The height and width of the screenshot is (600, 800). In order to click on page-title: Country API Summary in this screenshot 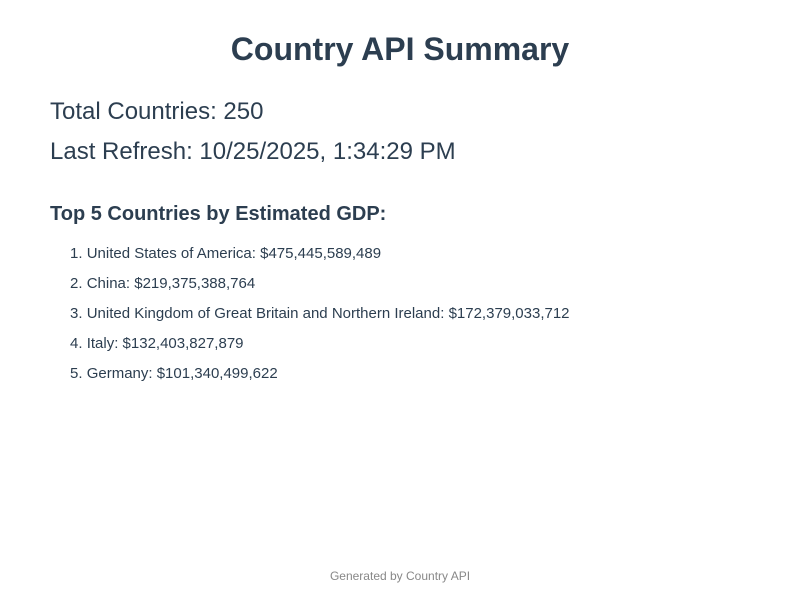, I will do `click(400, 49)`.